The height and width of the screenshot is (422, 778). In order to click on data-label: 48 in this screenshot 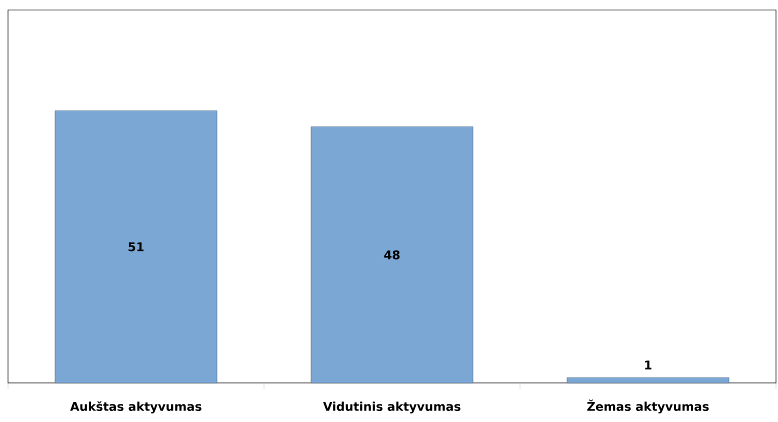, I will do `click(392, 255)`.